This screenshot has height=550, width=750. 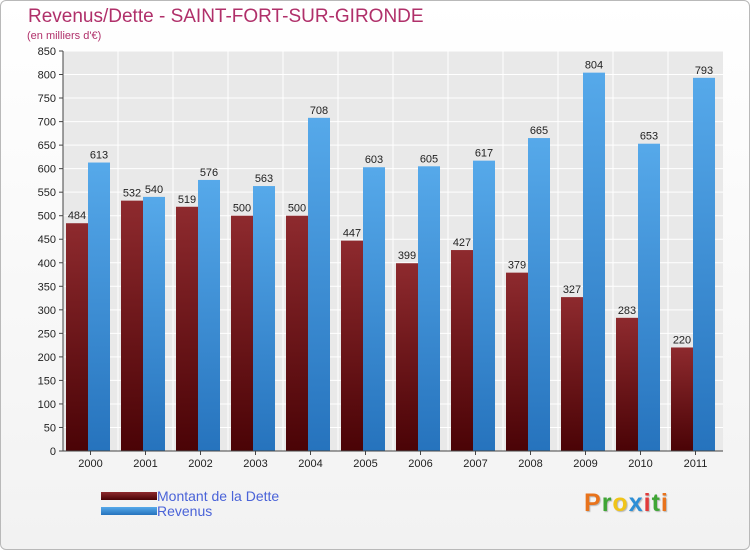 What do you see at coordinates (90, 464) in the screenshot?
I see `x-tick-label: 2000` at bounding box center [90, 464].